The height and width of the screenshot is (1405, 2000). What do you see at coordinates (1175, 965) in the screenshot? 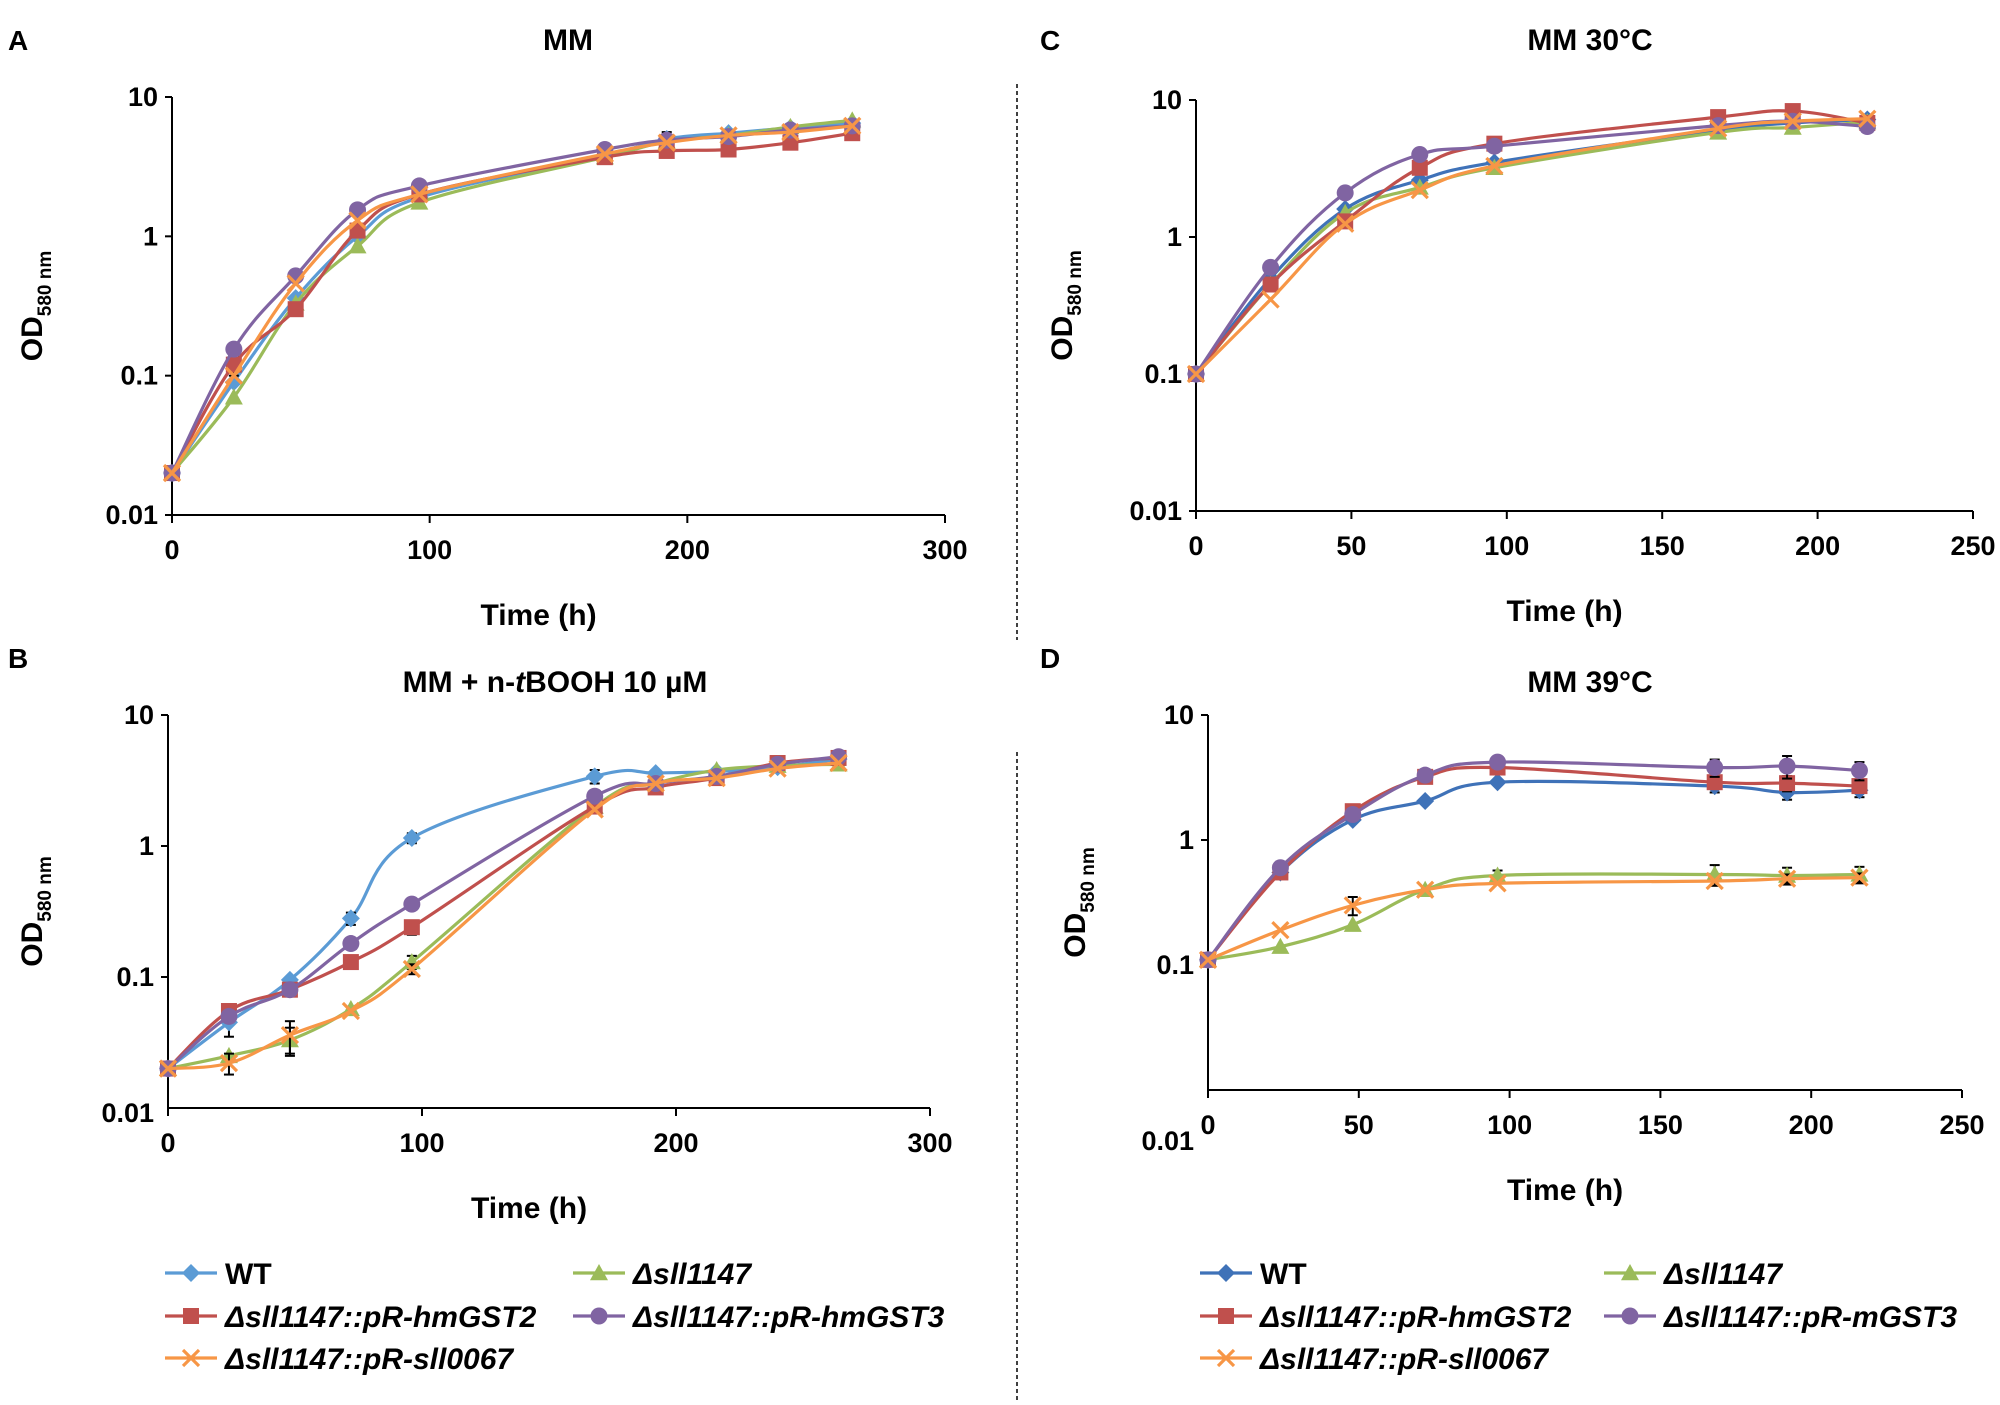
I see `y-tick-label: 0.1` at bounding box center [1175, 965].